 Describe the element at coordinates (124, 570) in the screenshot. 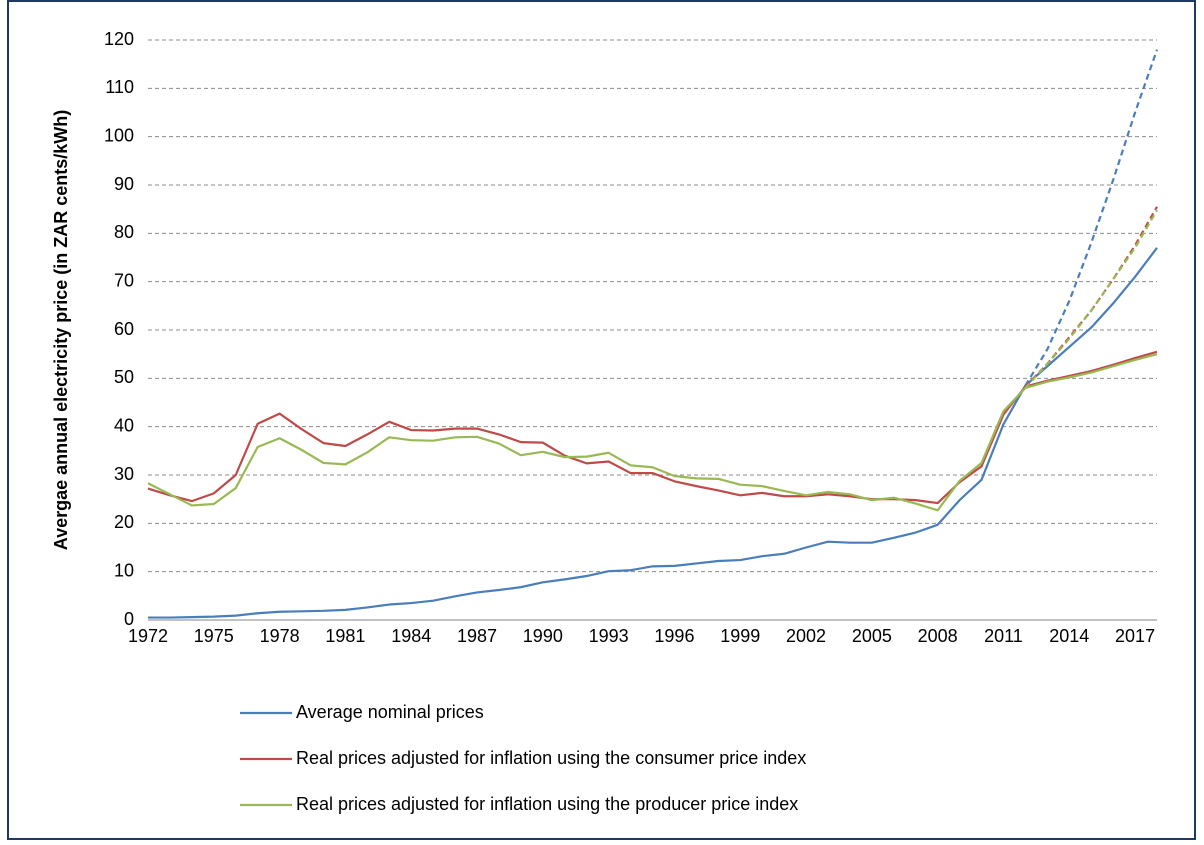

I see `y-tick-label: 10` at that location.